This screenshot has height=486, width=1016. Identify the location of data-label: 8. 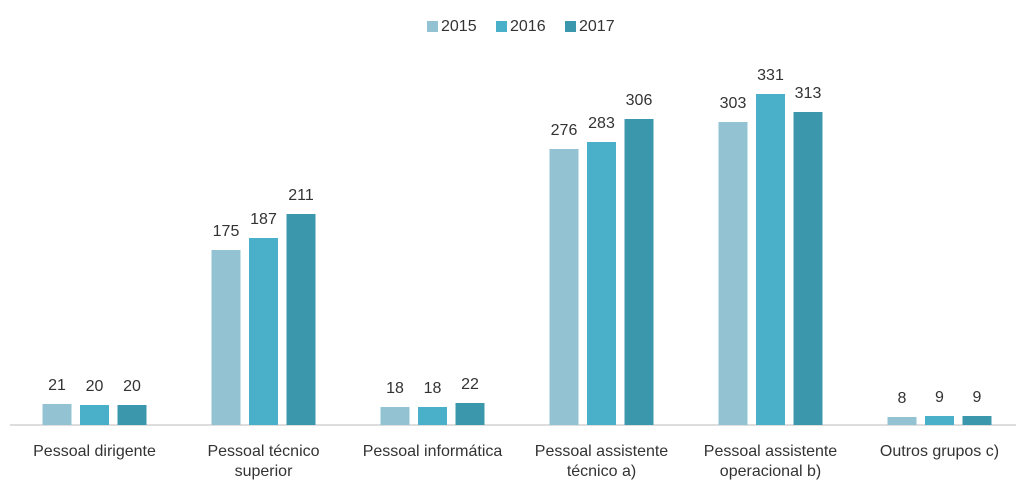
(902, 398).